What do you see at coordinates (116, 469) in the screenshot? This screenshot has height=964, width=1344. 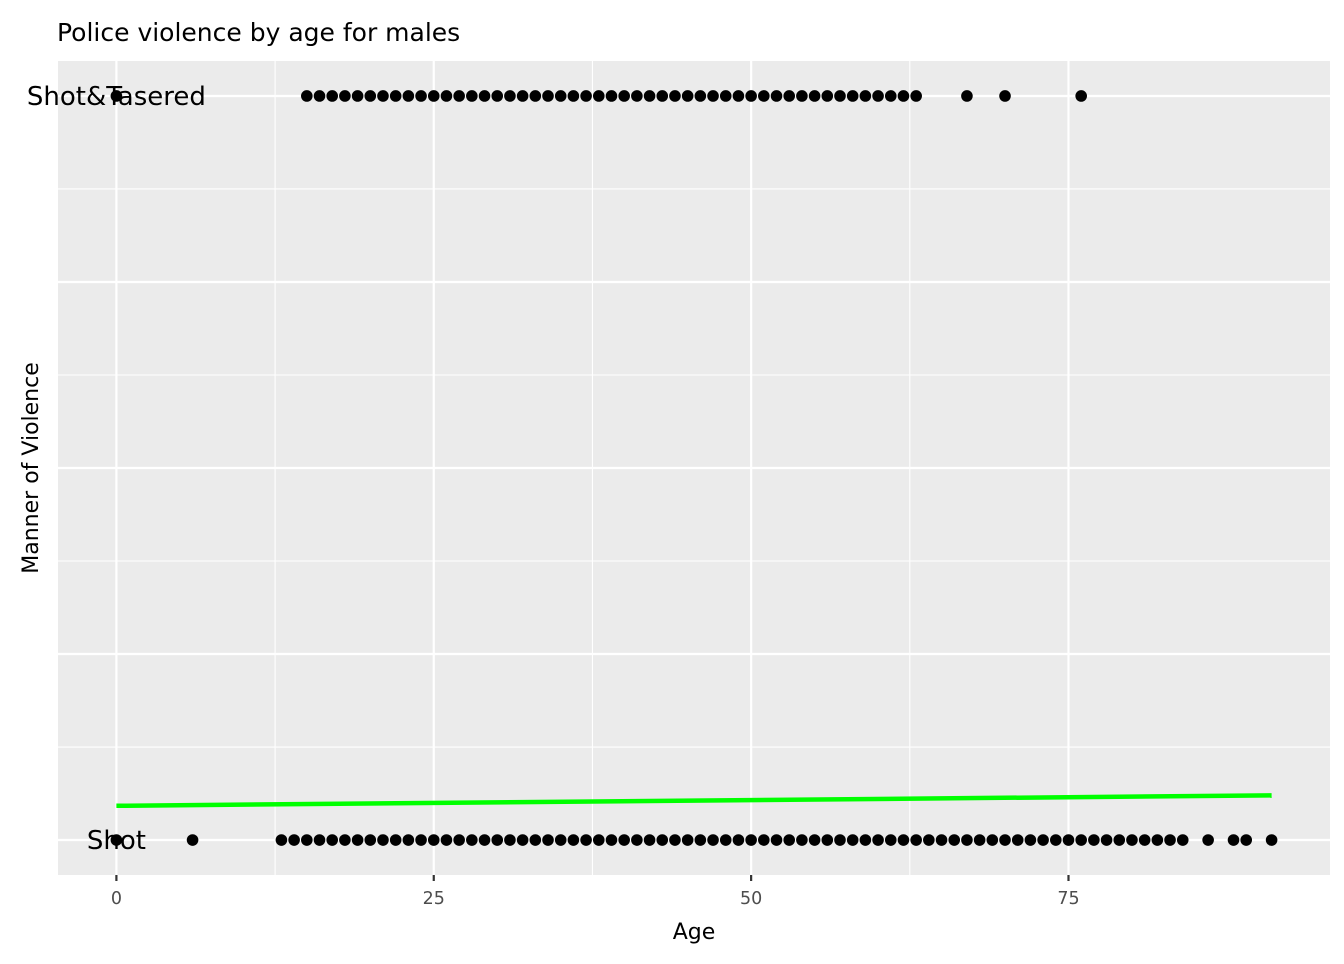 I see `category-label-layer: Shot&Tasered Shot` at bounding box center [116, 469].